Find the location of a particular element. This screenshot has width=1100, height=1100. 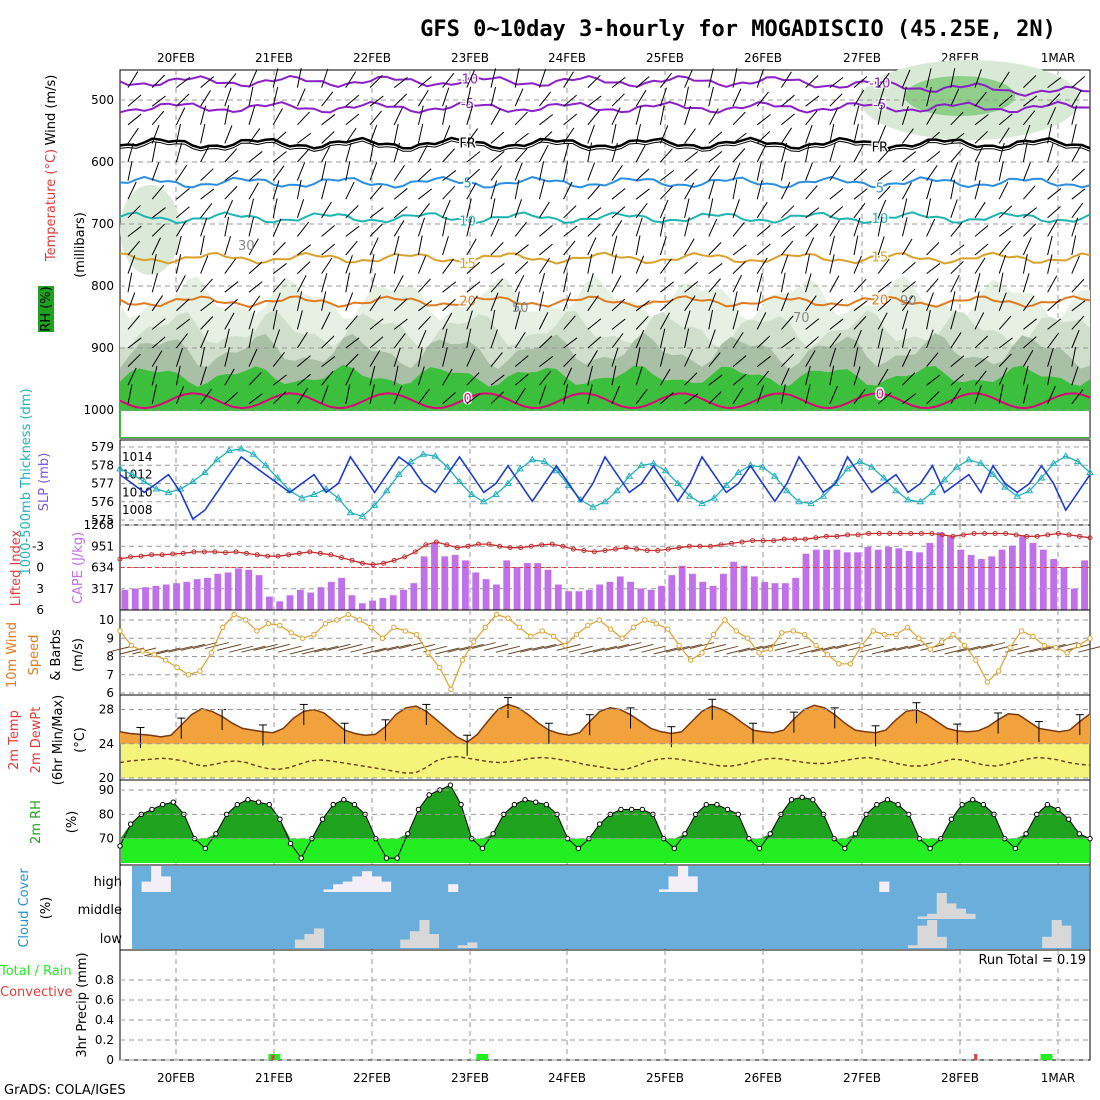

thickness-axis-label: 1000-500mb Thickness (dm) is located at coordinates (26, 481).